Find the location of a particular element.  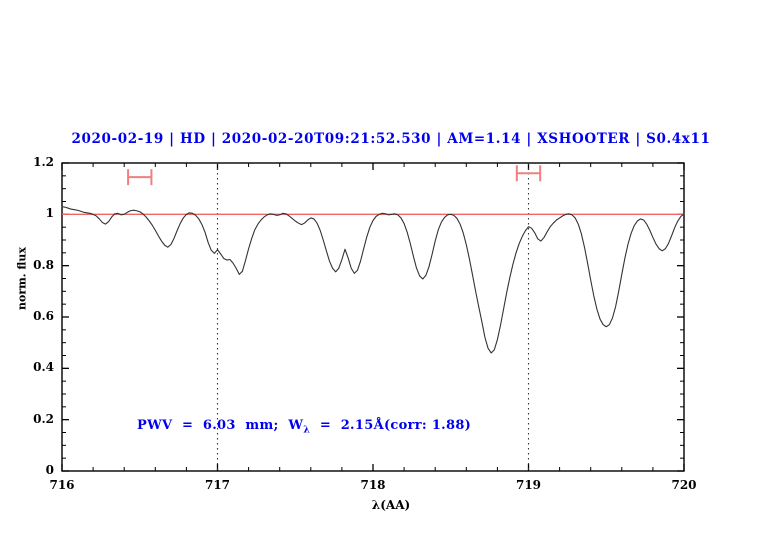

measurement-annotation: PWV = 6.03 mm; Wλ = 2.15Å(corr: 1.88) is located at coordinates (304, 427).